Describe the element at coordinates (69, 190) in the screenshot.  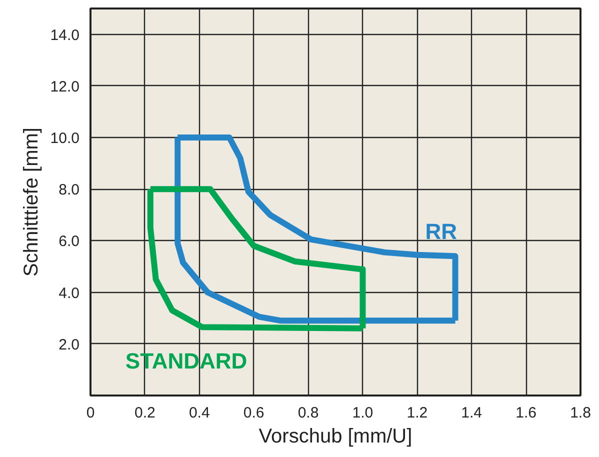
I see `y-tick-label: 8.0` at that location.